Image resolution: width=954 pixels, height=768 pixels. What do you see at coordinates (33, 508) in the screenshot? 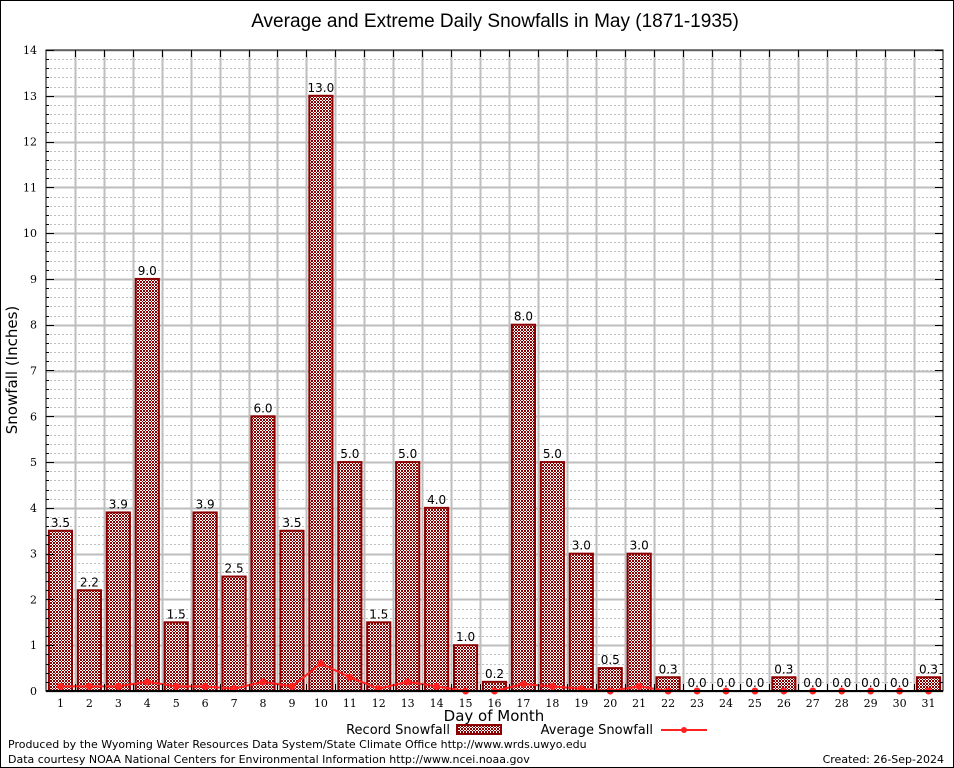
I see `y-tick-label: 4` at bounding box center [33, 508].